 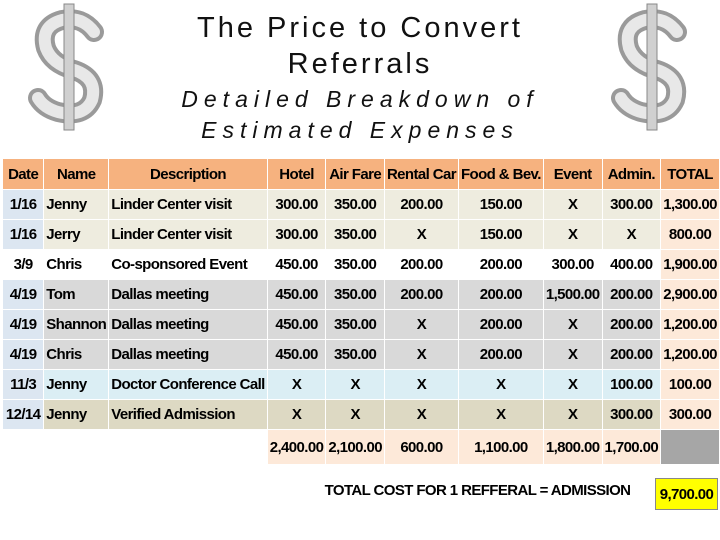 I want to click on table-cell: 11/3, so click(x=23, y=384).